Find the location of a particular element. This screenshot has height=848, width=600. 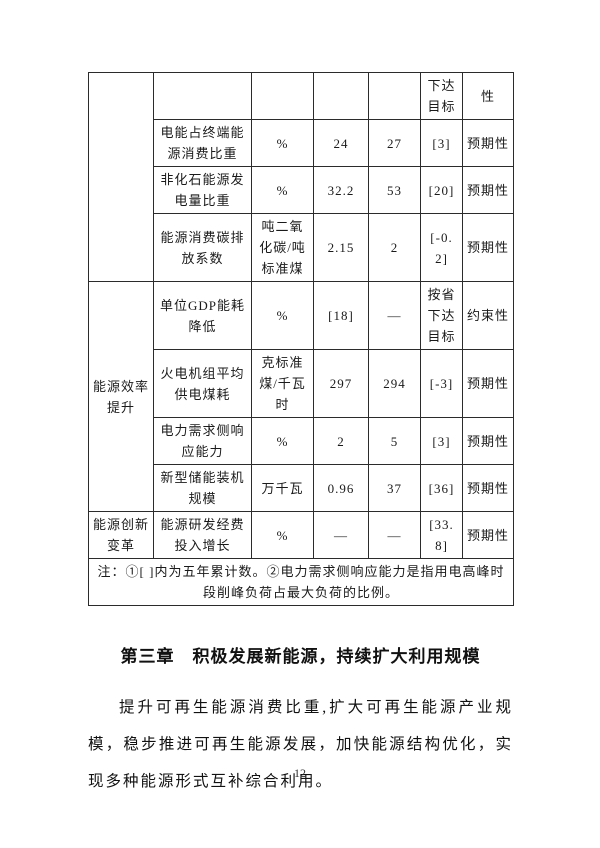

table-row: 电力需求侧响应能力 % 2 5 [3] 预期性 is located at coordinates (301, 441).